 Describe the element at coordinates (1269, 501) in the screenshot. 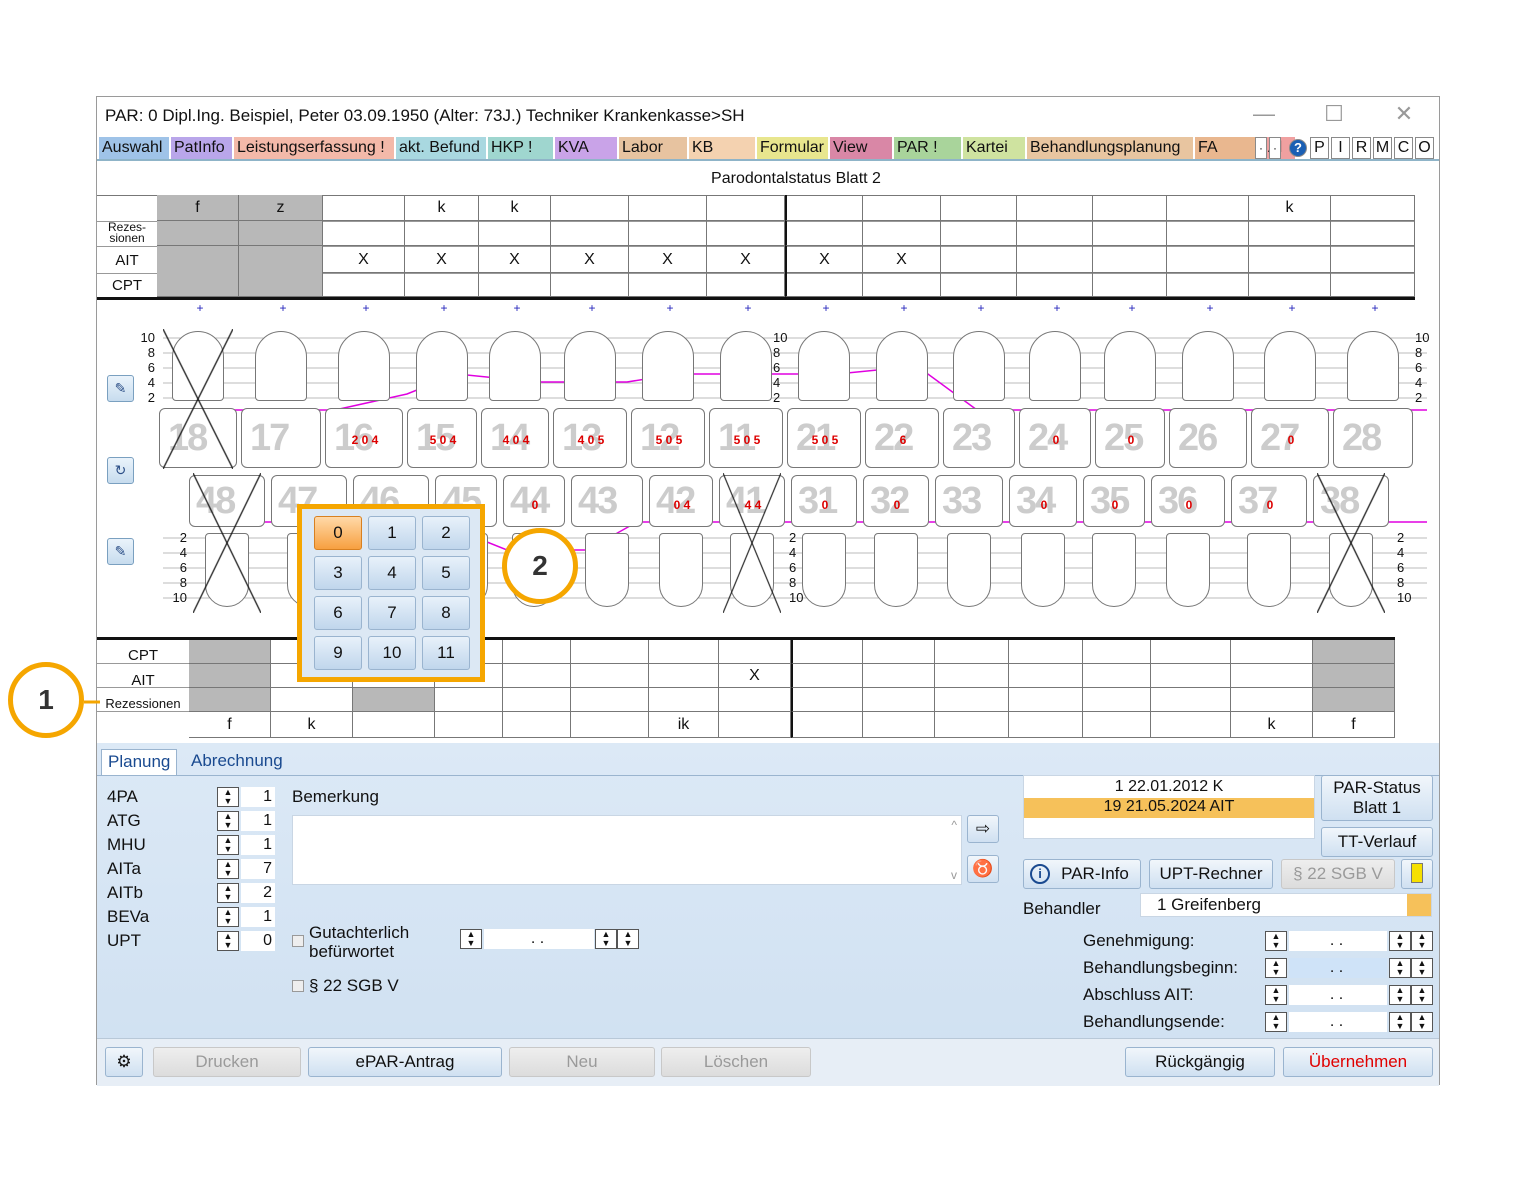

I see `tooth-crown: 37 0` at that location.